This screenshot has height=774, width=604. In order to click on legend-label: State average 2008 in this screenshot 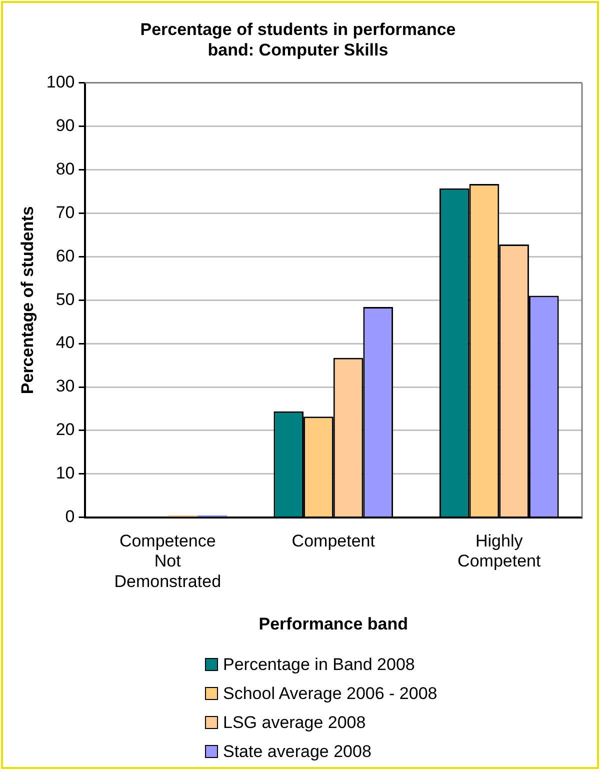, I will do `click(297, 752)`.